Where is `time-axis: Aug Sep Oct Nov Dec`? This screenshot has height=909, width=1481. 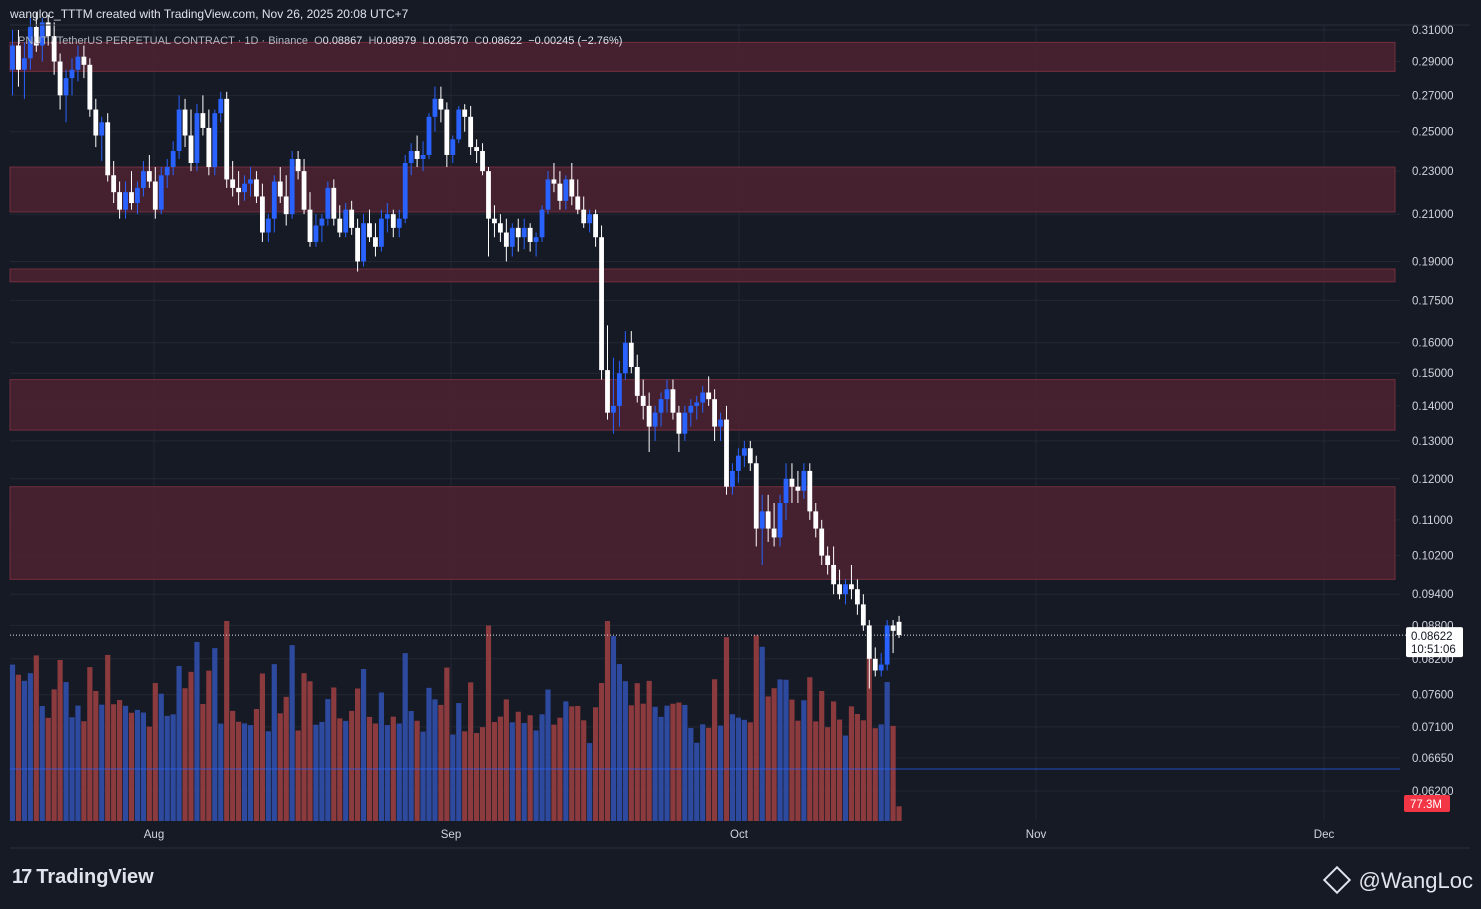 time-axis: Aug Sep Oct Nov Dec is located at coordinates (739, 835).